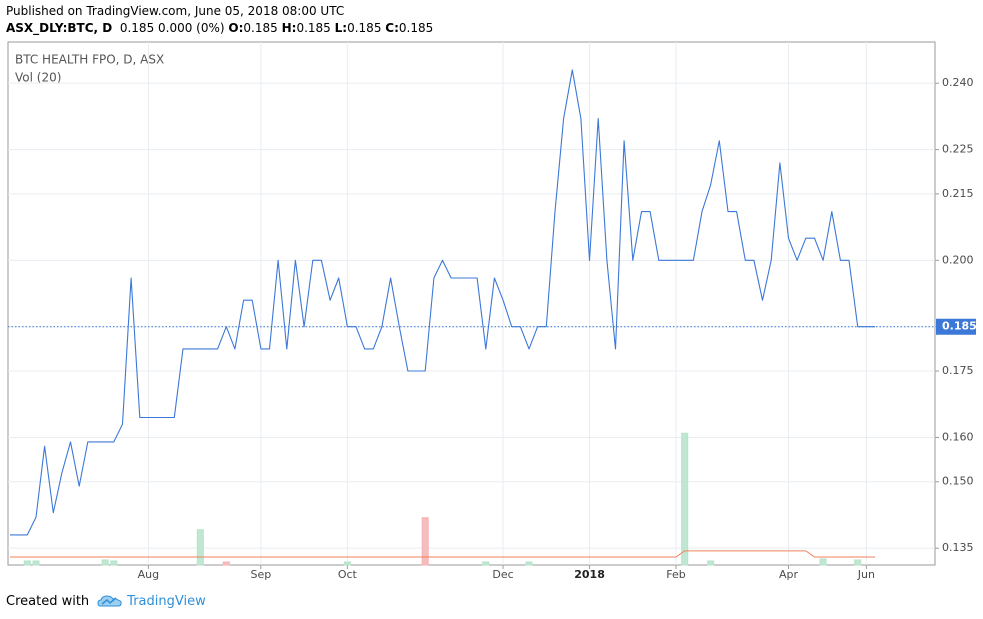 The width and height of the screenshot is (983, 619). I want to click on y-tick-label: 0.215, so click(958, 193).